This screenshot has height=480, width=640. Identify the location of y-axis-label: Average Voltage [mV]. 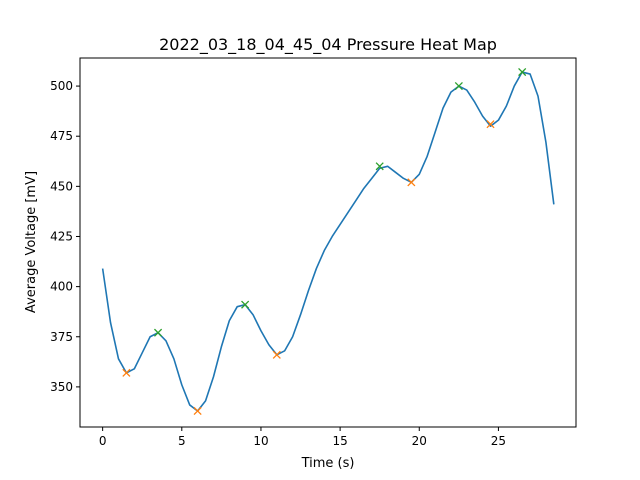
(31, 242).